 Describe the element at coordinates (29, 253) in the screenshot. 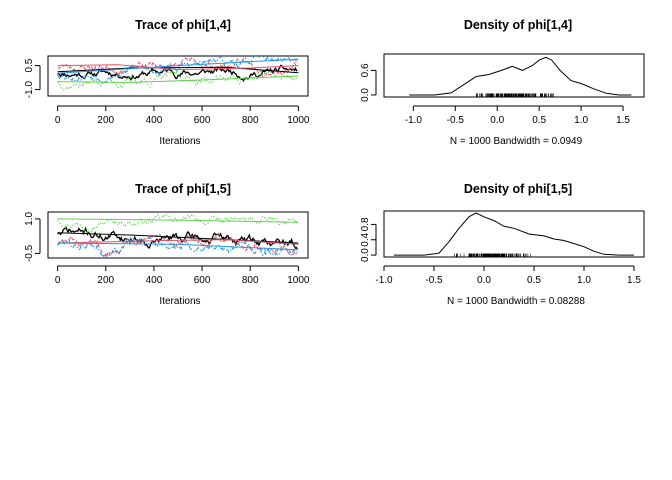

I see `y-tick-label: -0.5` at that location.